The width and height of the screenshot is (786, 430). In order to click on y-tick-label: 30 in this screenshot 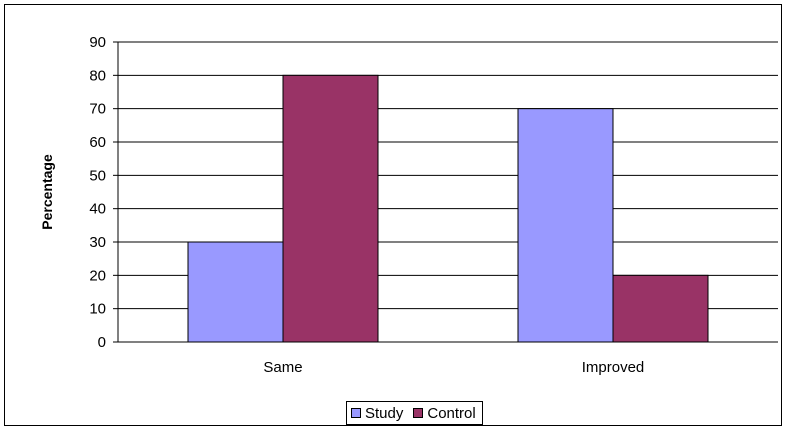, I will do `click(97, 242)`.